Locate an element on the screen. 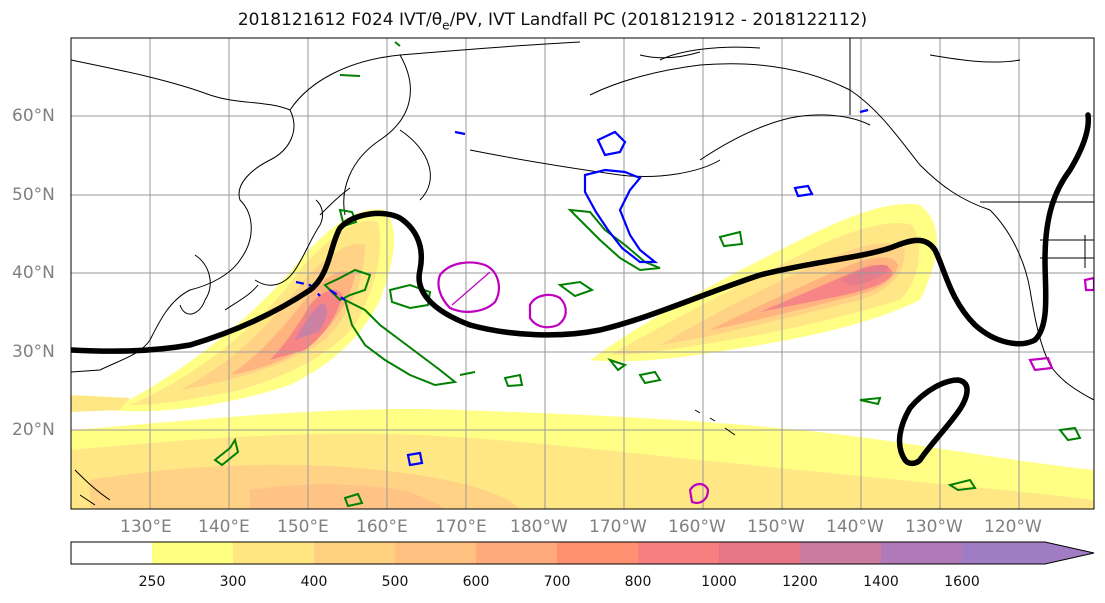  lat-label-50n: 50°N is located at coordinates (33, 195).